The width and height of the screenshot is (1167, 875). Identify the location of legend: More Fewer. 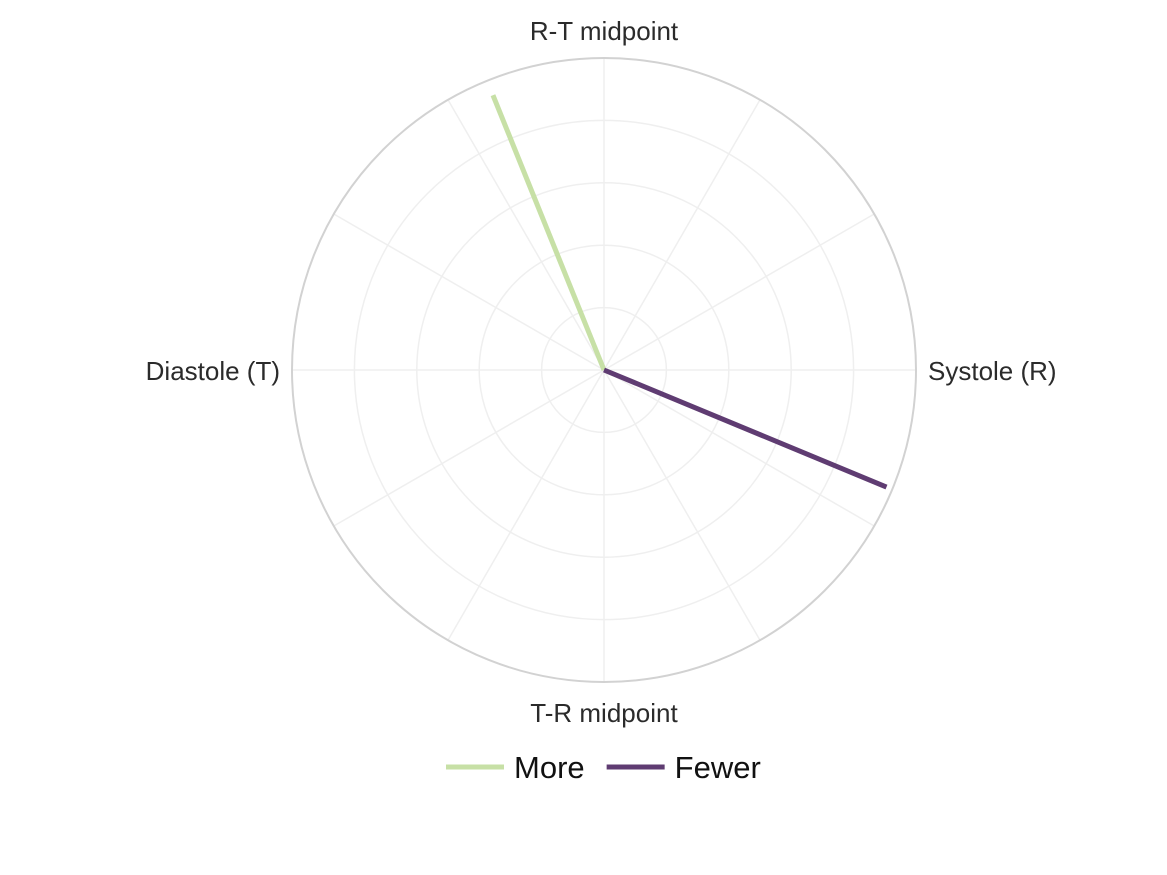
(603, 767).